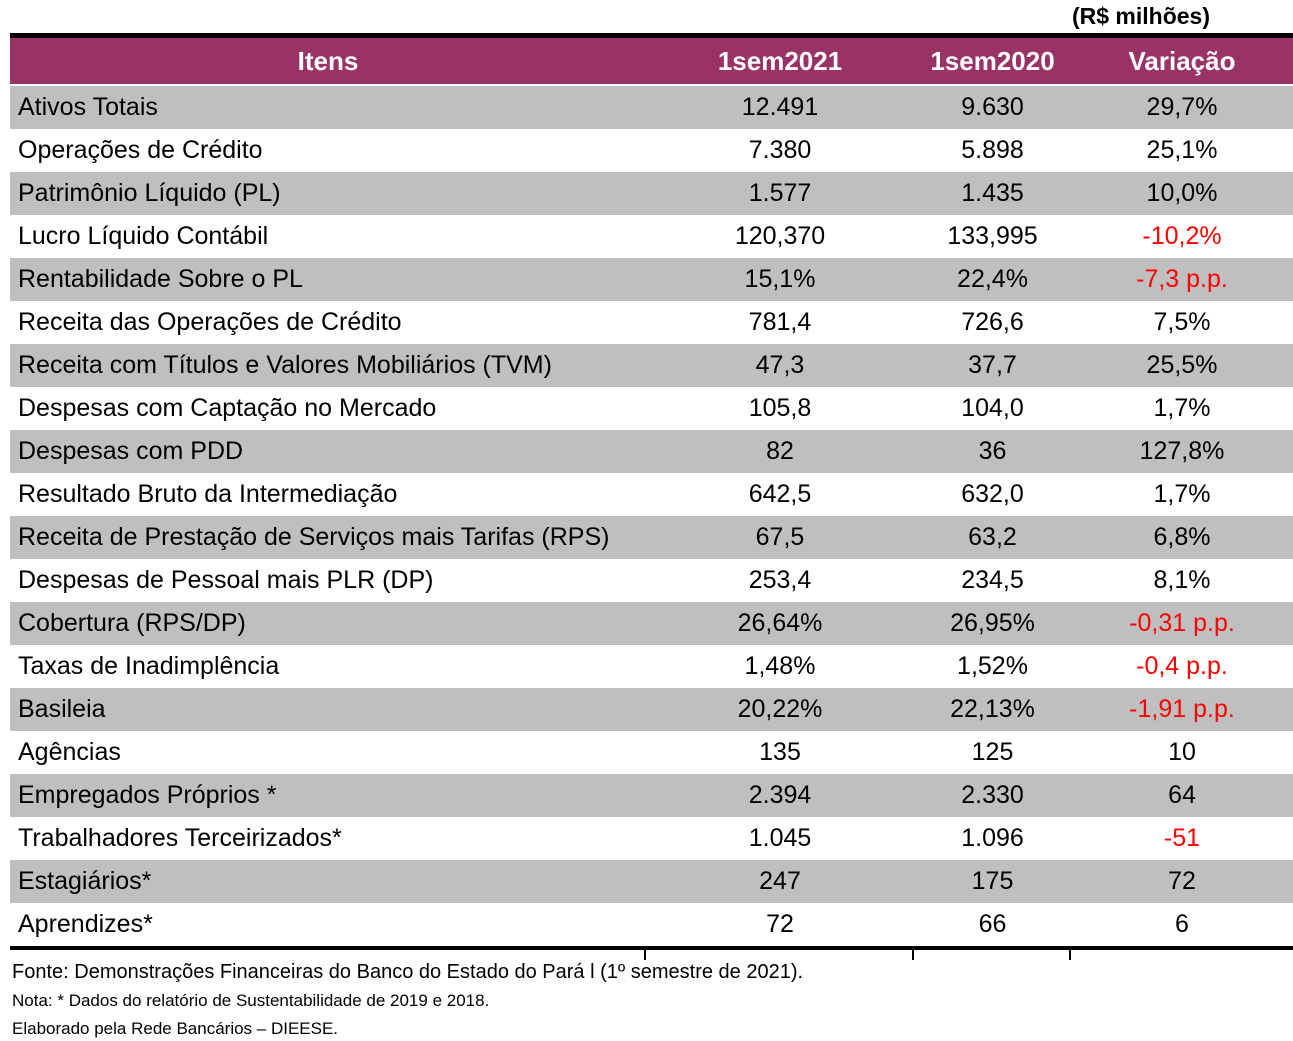 This screenshot has width=1293, height=1041. I want to click on variation-cell: -0,4 p.p., so click(1182, 666).